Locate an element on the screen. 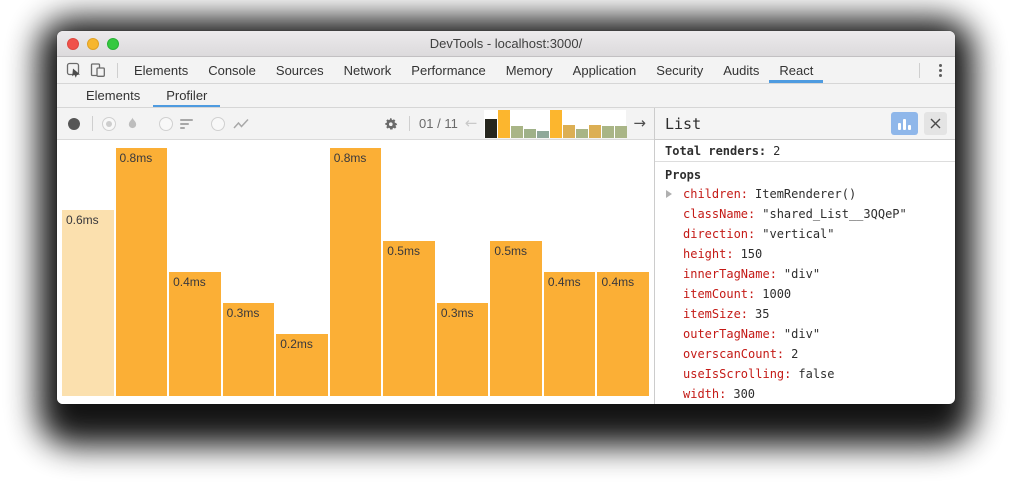  total-renders-value: 2 is located at coordinates (777, 150).